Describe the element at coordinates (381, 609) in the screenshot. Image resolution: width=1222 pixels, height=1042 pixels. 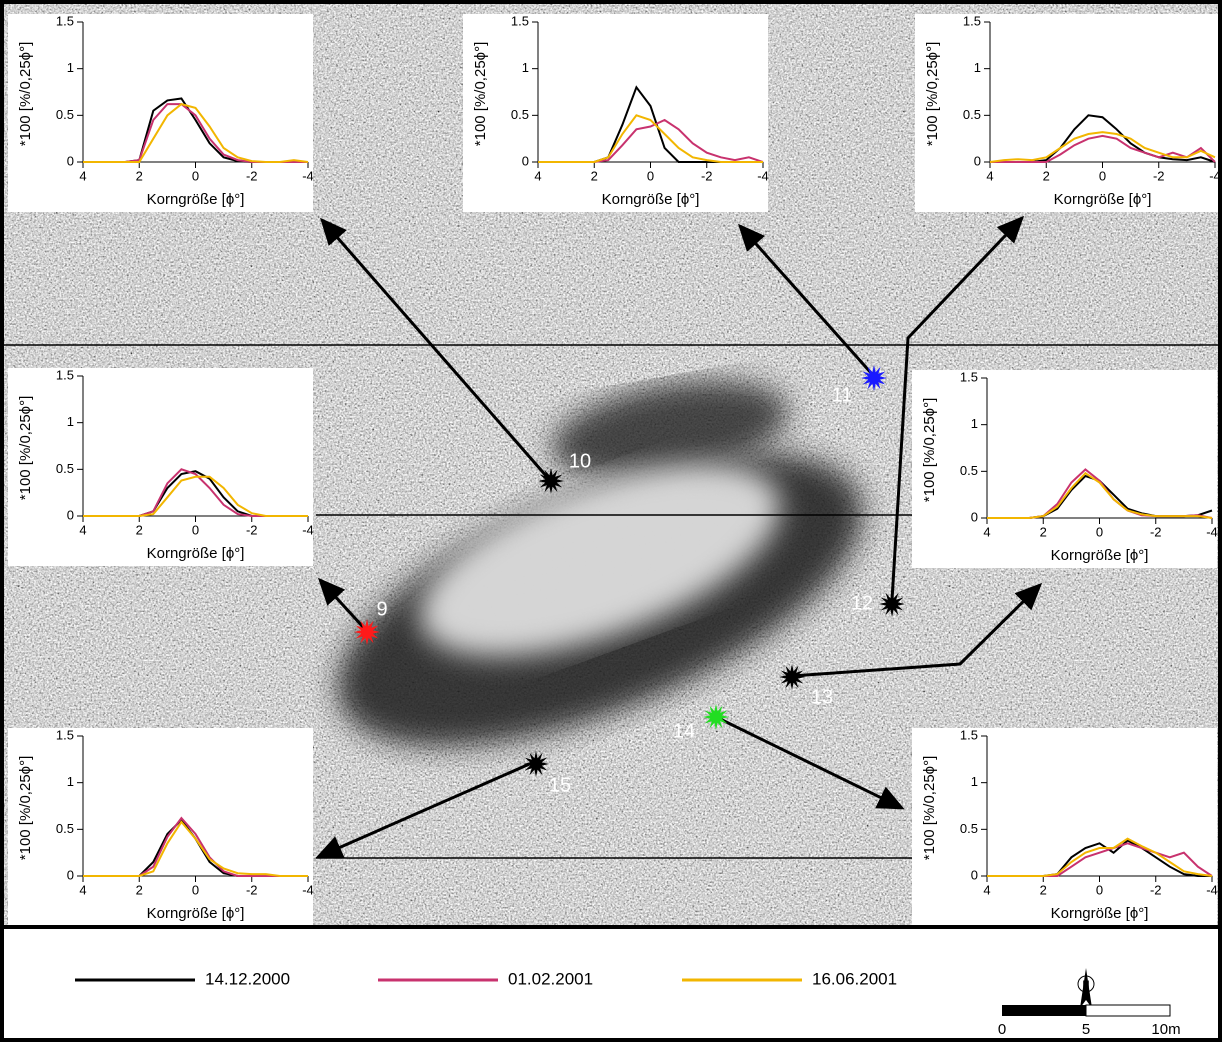
I see `station-label: 9` at that location.